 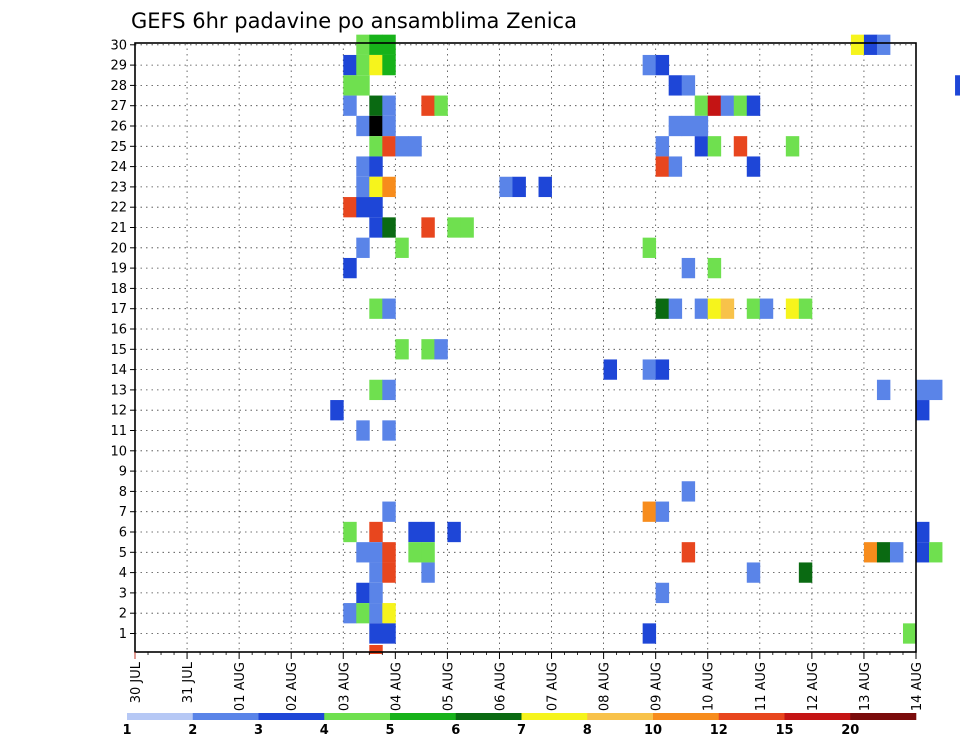 I want to click on x-tick-label: 30 JUL, so click(x=136, y=682).